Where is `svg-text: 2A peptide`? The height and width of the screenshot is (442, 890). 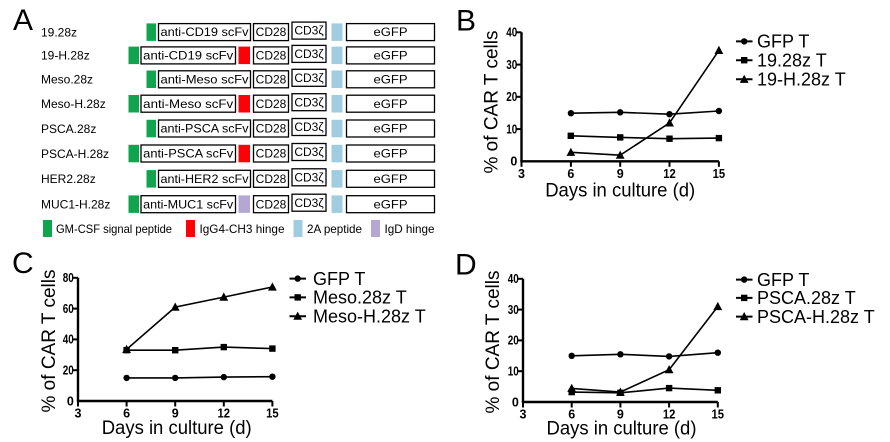
svg-text: 2A peptide is located at coordinates (334, 229).